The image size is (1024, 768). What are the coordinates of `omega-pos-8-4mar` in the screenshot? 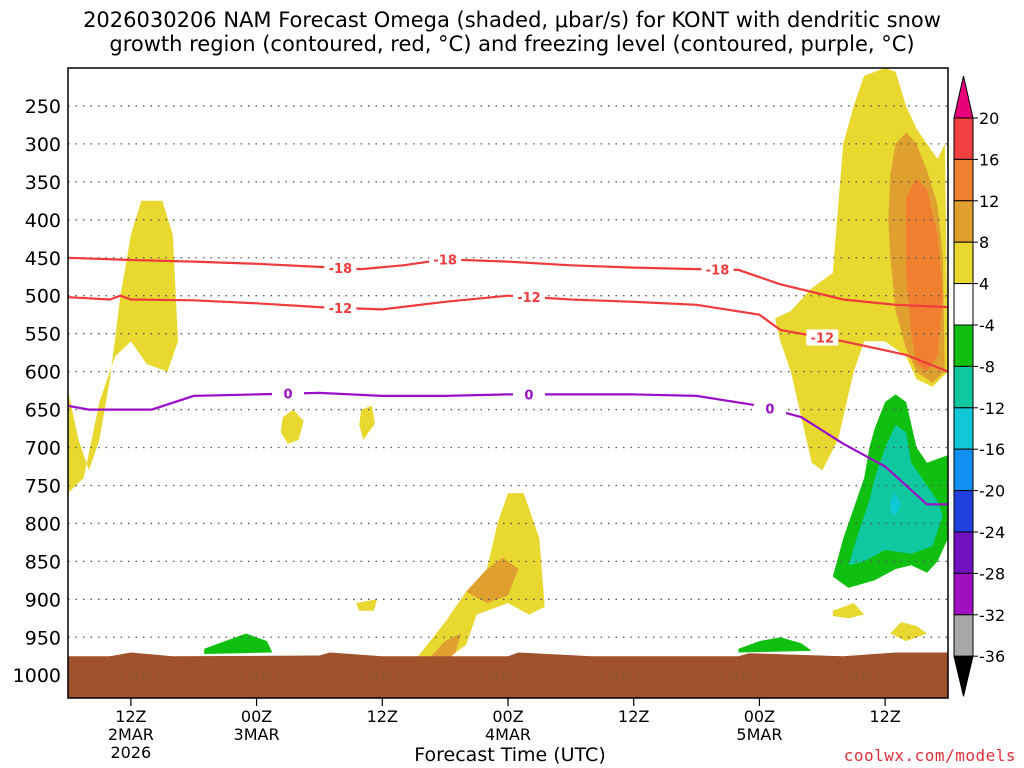 It's located at (492, 580).